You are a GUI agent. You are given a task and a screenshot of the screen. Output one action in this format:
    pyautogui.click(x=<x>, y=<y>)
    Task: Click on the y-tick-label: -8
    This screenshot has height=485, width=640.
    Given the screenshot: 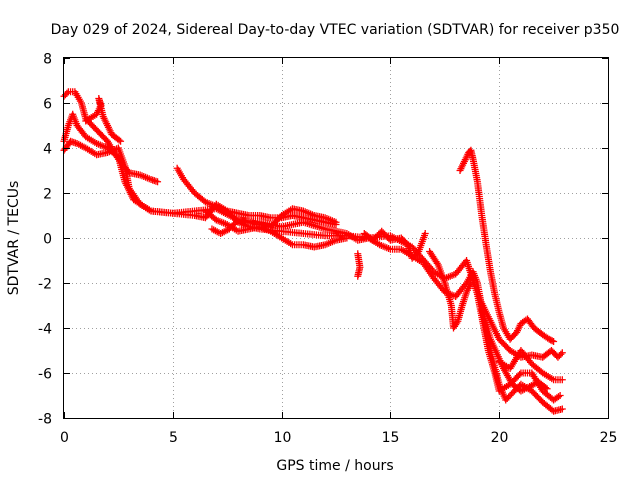 What is the action you would take?
    pyautogui.click(x=45, y=420)
    